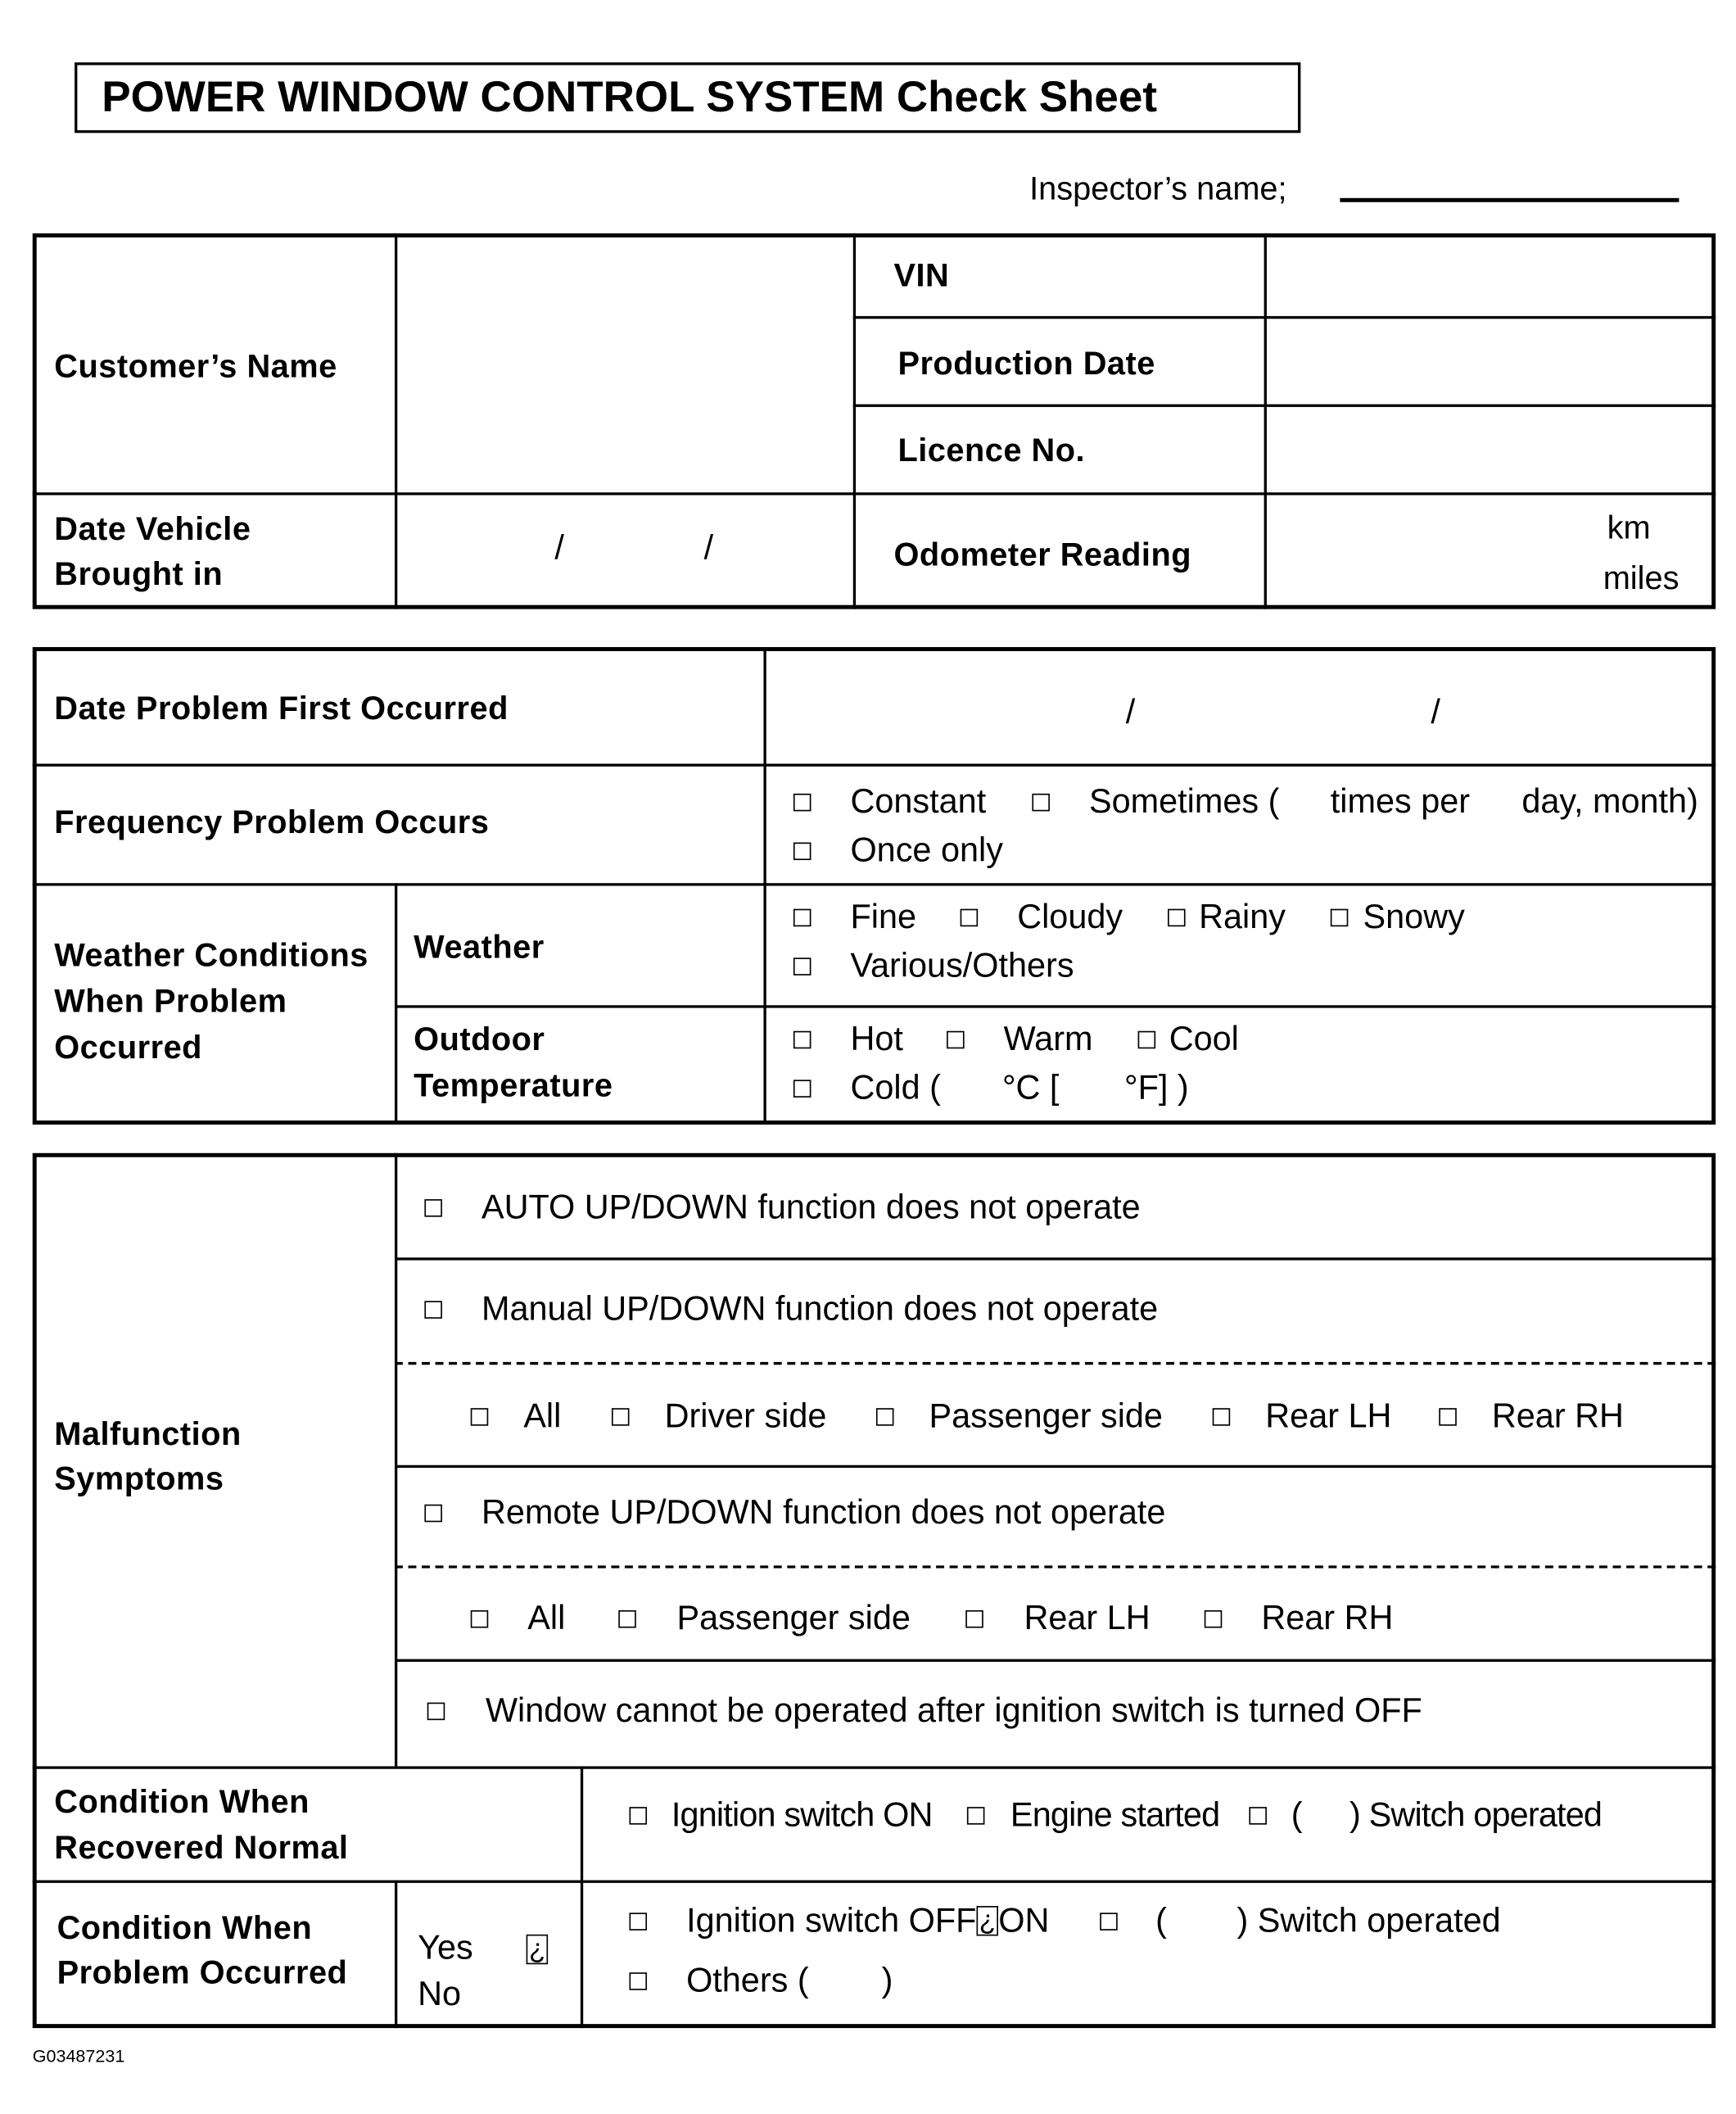 This screenshot has width=1736, height=2114. Describe the element at coordinates (638, 1922) in the screenshot. I see `checkbox-occurred-ignition` at that location.